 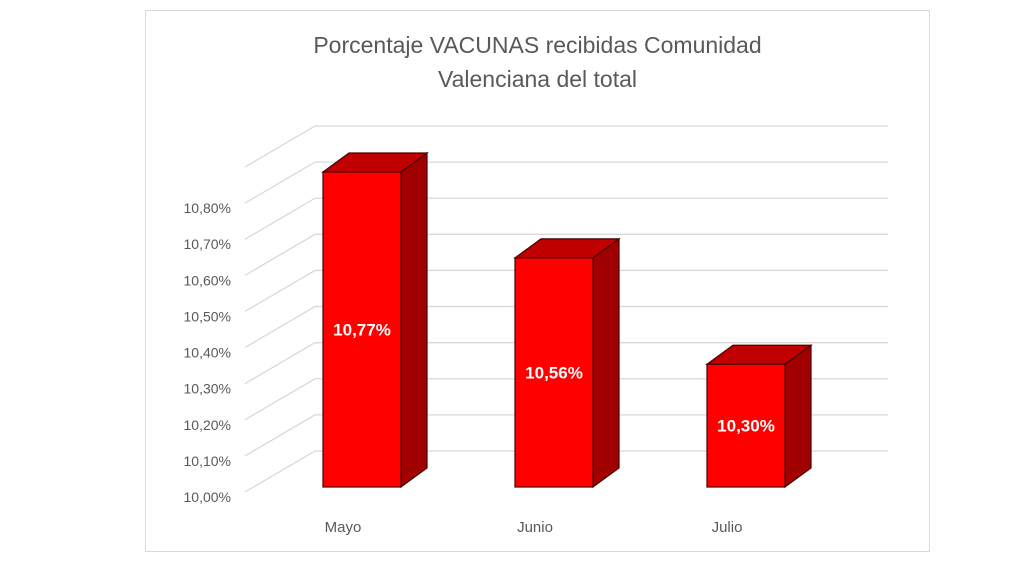 I want to click on data-label: 10,30%, so click(x=746, y=426).